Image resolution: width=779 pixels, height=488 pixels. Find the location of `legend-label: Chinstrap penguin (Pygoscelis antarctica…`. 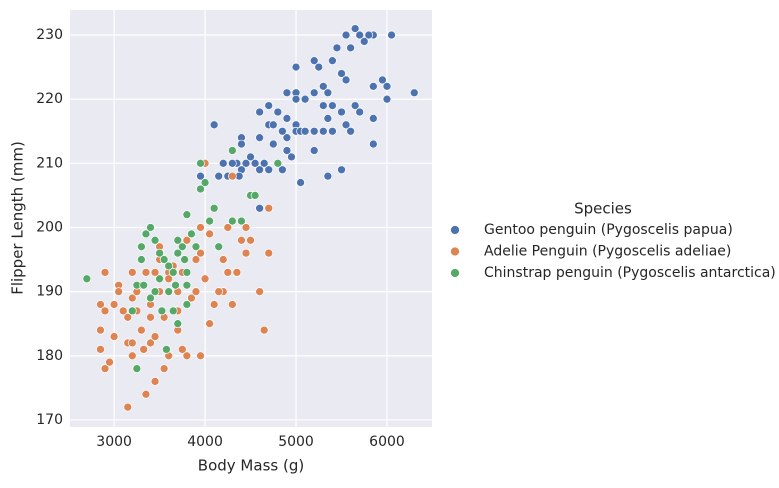

legend-label: Chinstrap penguin (Pygoscelis antarctica… is located at coordinates (630, 273).